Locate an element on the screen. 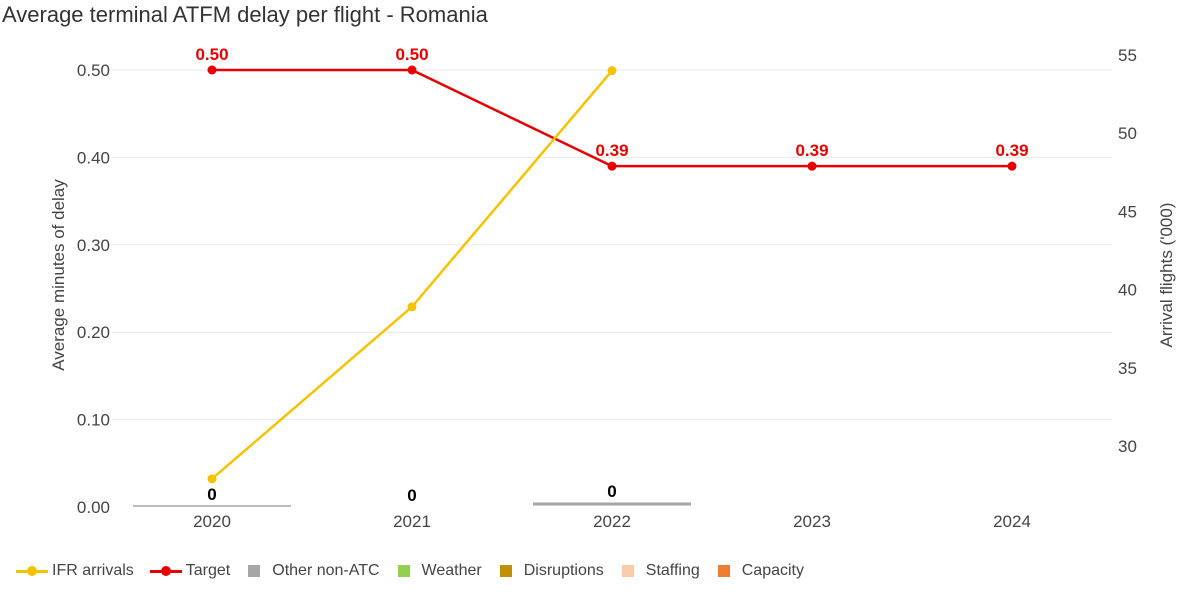  legend-item-capacity: Capacity is located at coordinates (760, 571).